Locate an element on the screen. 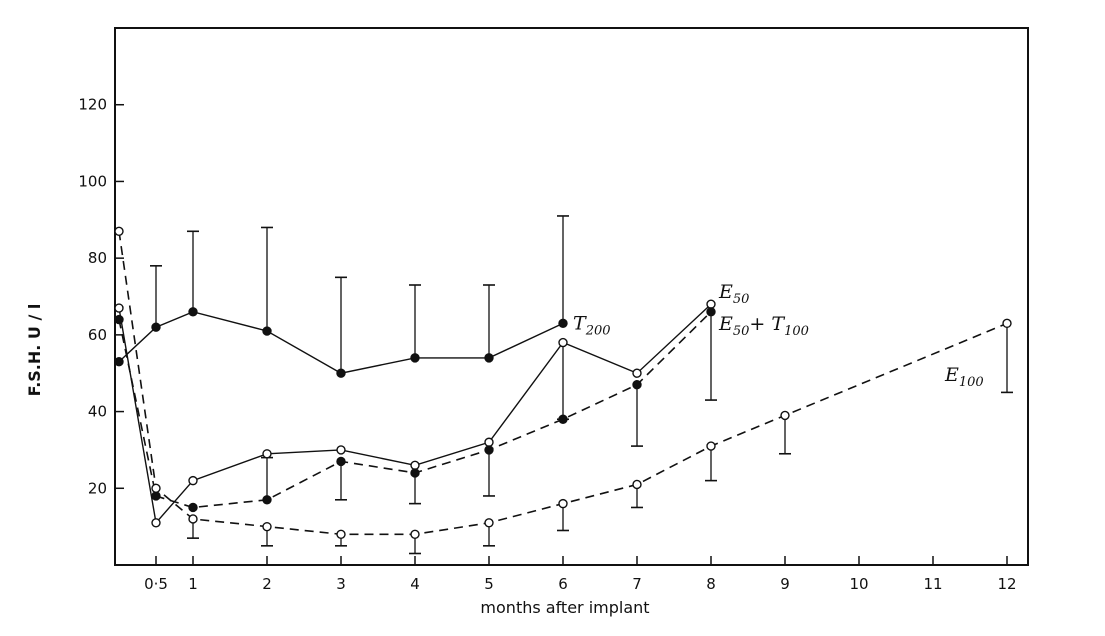  y-tick-label: 40 is located at coordinates (97, 412).